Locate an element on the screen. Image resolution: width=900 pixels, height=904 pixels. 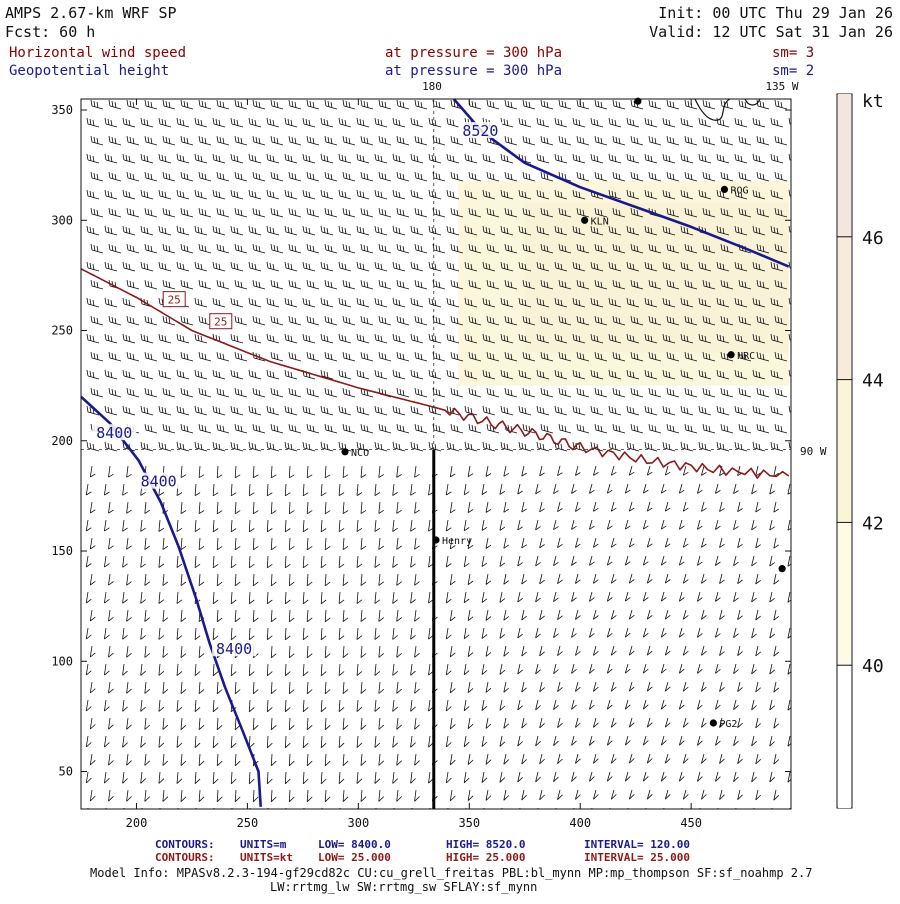
y-tick-label: 250 is located at coordinates (62, 331).